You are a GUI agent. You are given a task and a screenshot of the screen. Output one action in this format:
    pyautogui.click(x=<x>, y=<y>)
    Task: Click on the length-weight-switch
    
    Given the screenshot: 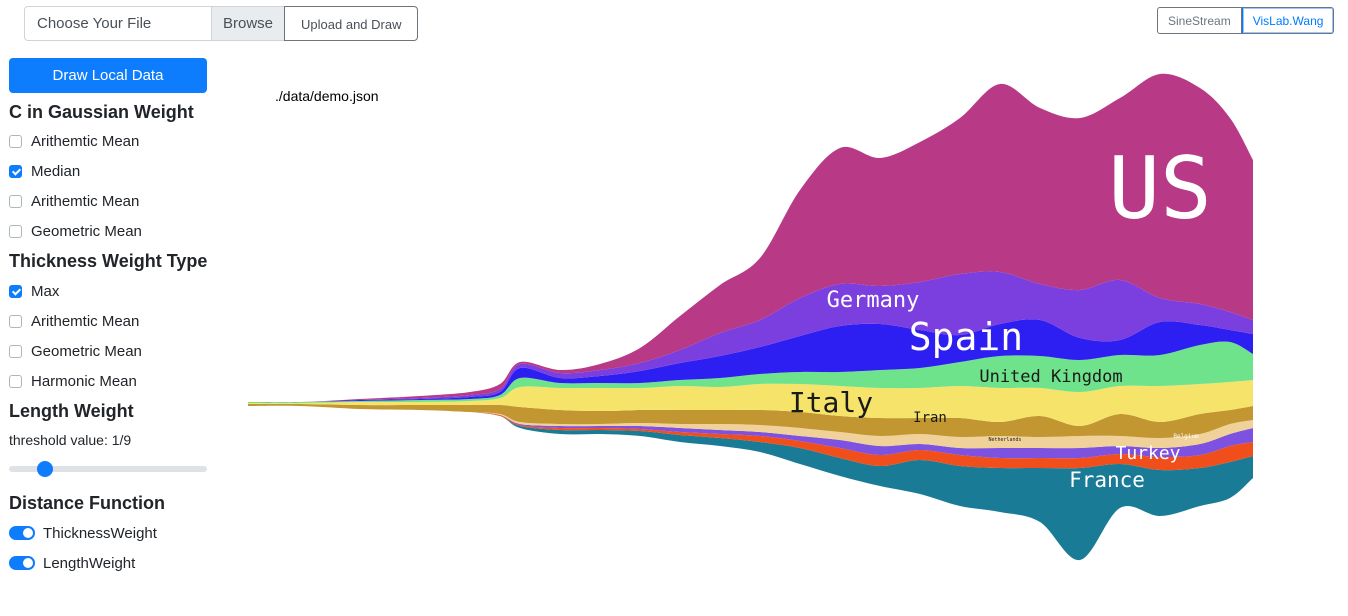 What is the action you would take?
    pyautogui.click(x=22, y=563)
    